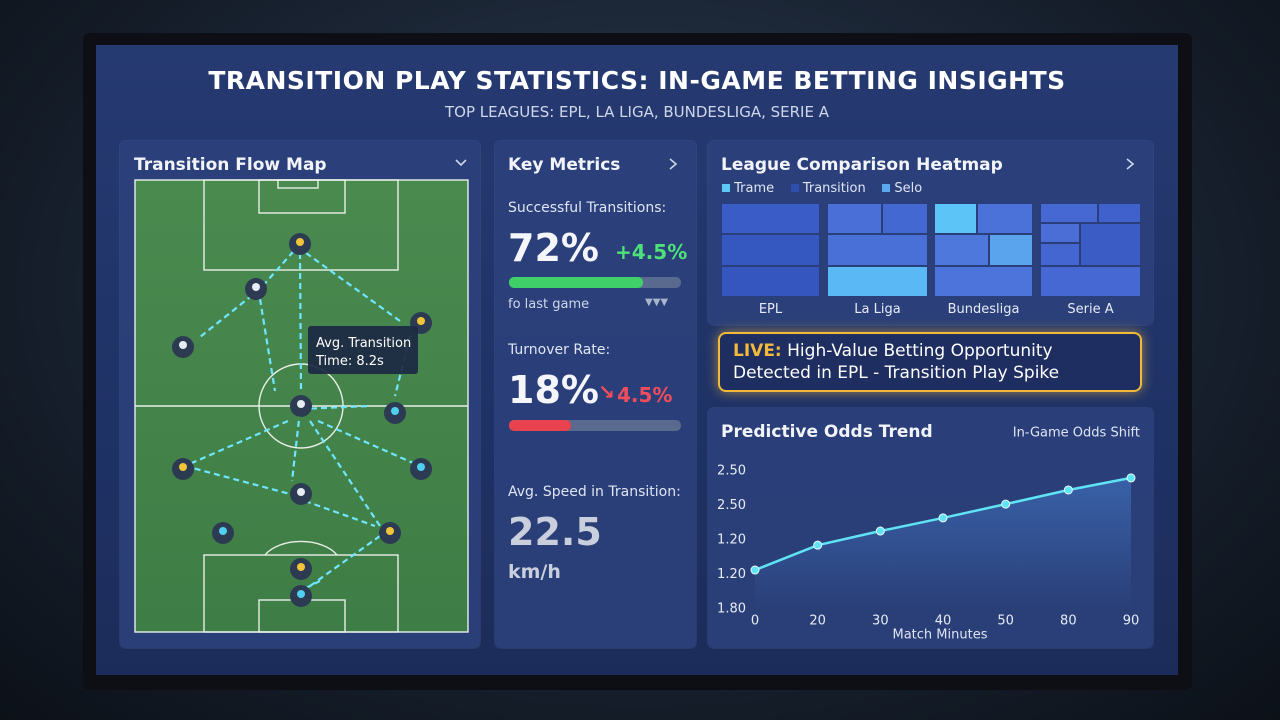  Describe the element at coordinates (834, 188) in the screenshot. I see `legend-label: Transition` at that location.